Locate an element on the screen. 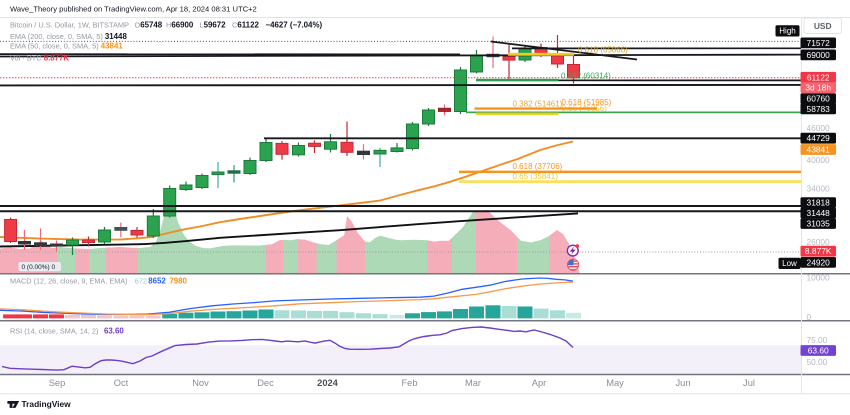 This screenshot has height=415, width=850. svg-text: May is located at coordinates (615, 383).